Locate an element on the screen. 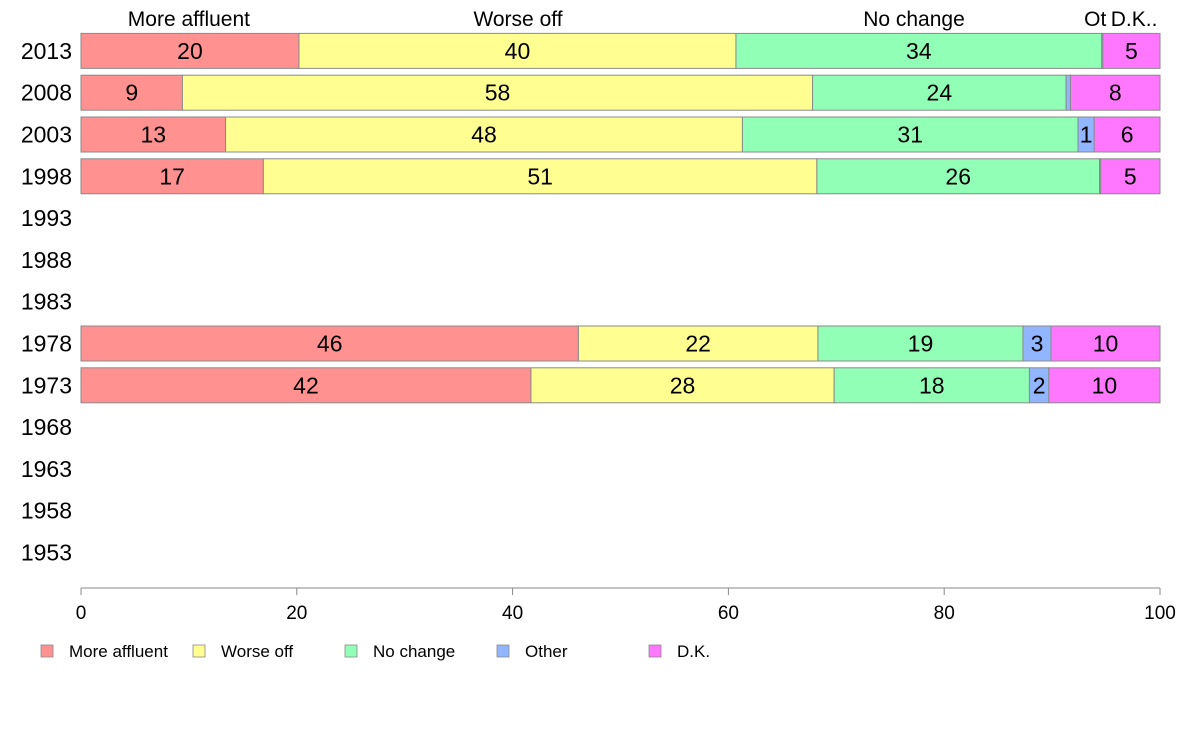 The width and height of the screenshot is (1188, 736). bar-value-label: 8 is located at coordinates (1115, 93).